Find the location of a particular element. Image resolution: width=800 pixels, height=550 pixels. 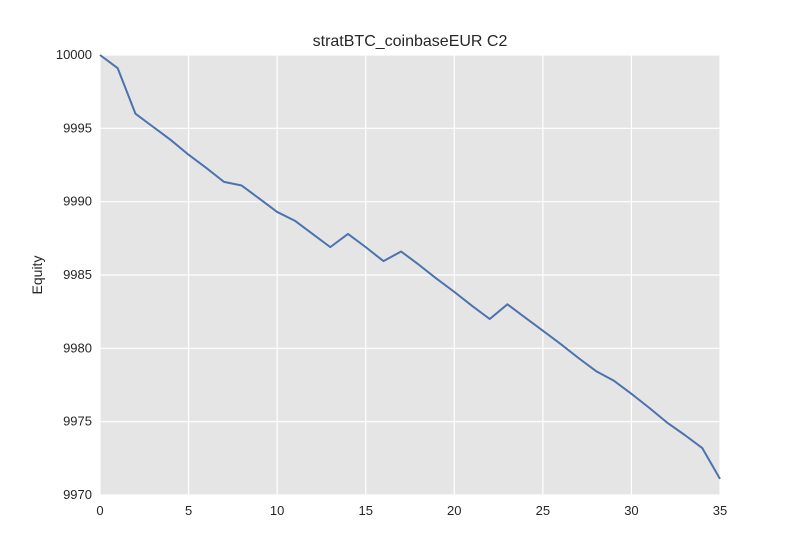

y-tick-labels: 9970 9975 9980 9985 9990 9995 10000 is located at coordinates (74, 274).